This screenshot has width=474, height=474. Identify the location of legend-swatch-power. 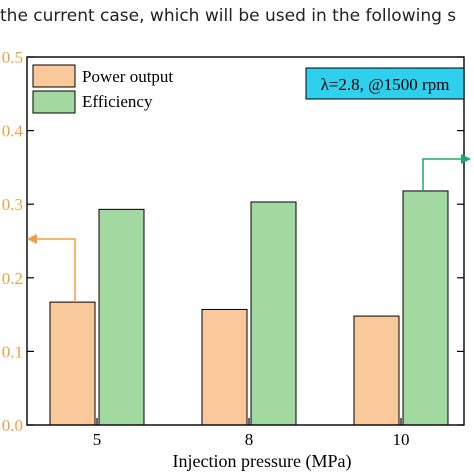
(54, 76).